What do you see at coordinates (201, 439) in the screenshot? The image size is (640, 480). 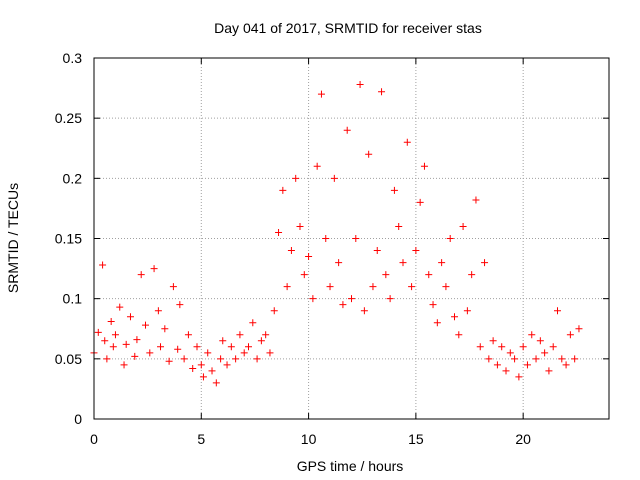 I see `x-tick-label: 5` at bounding box center [201, 439].